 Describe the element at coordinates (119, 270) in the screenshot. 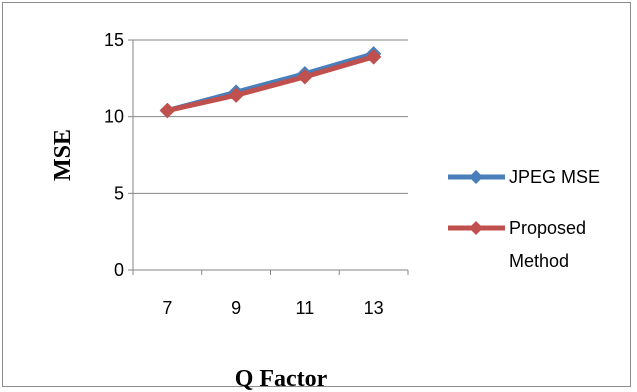

I see `y-tick-label: 0` at that location.